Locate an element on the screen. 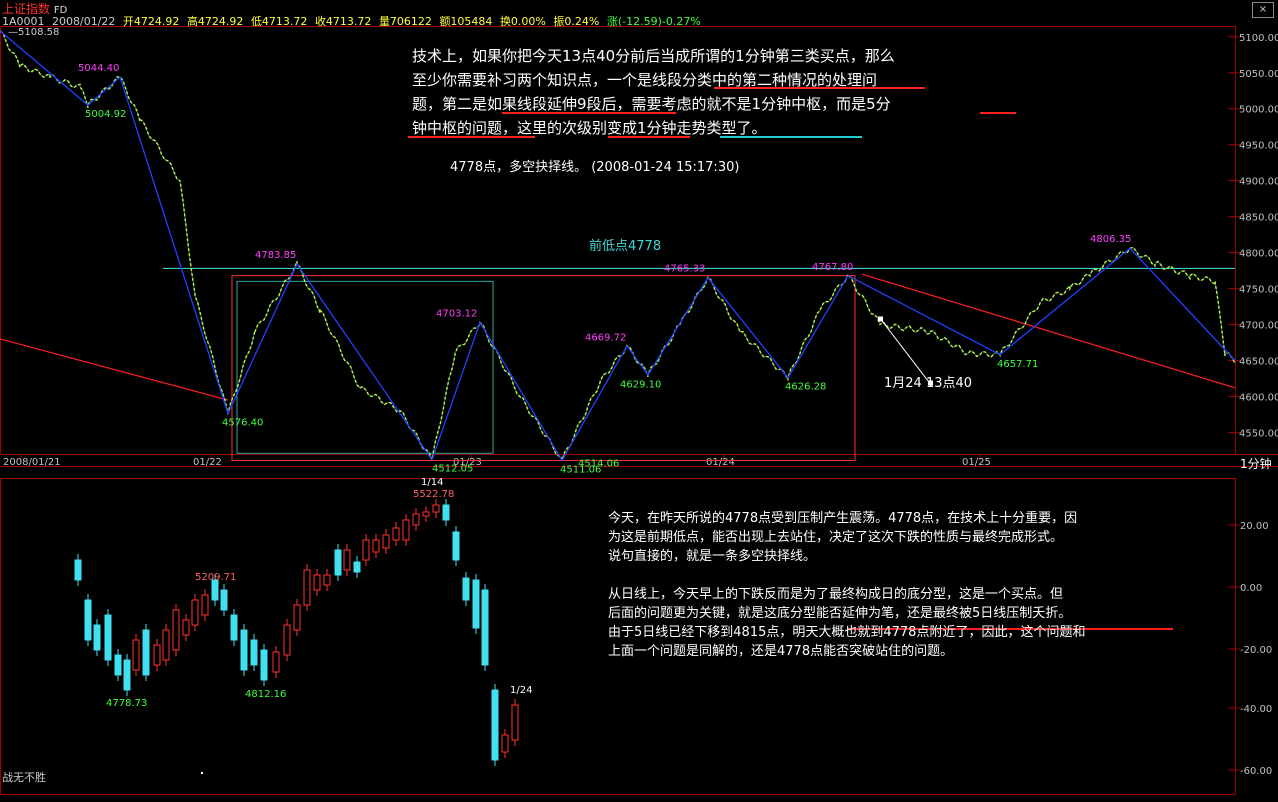  pivot-high-label: 4783.85 is located at coordinates (275, 255).